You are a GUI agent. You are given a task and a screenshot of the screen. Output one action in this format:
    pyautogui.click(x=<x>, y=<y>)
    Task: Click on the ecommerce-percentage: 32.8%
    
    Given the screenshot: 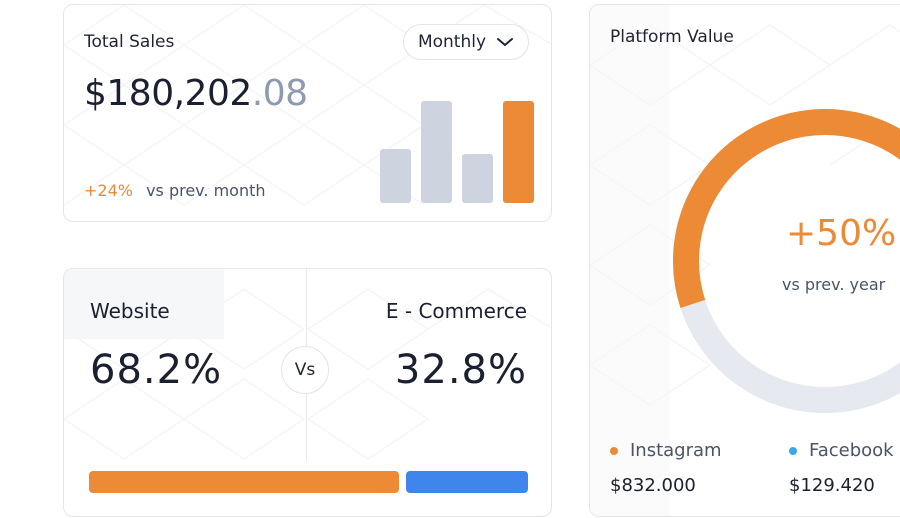 What is the action you would take?
    pyautogui.click(x=460, y=370)
    